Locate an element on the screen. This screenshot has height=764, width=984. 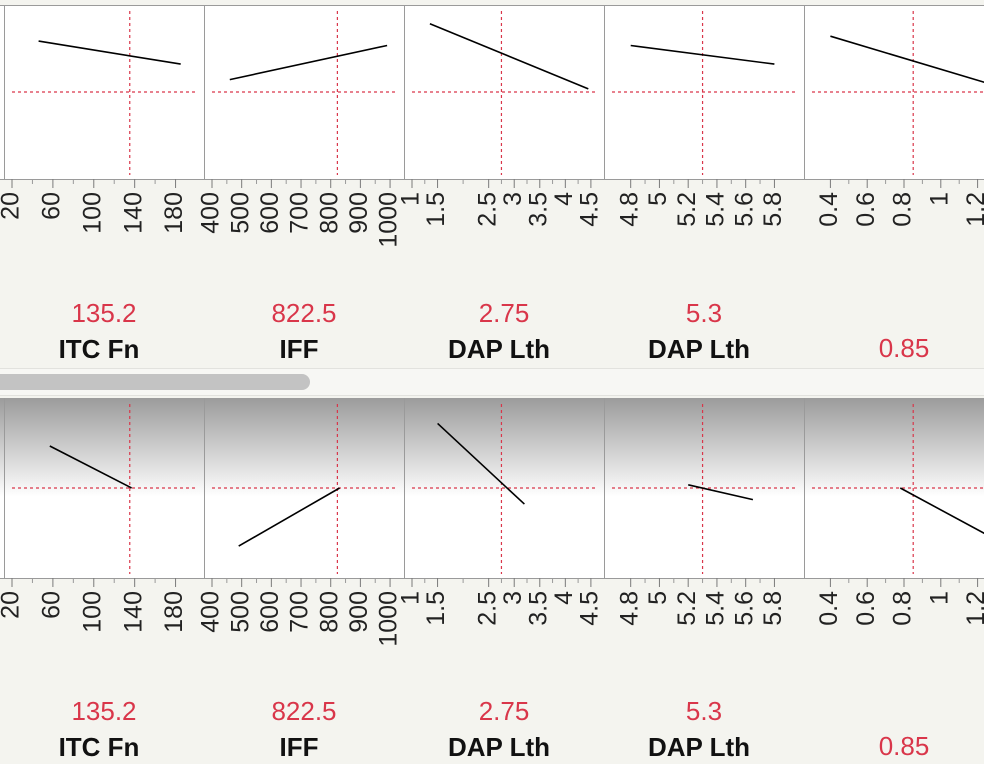
profile-panel: 20 60 100 140 180 135.2 ITC Fn is located at coordinates (98, 184).